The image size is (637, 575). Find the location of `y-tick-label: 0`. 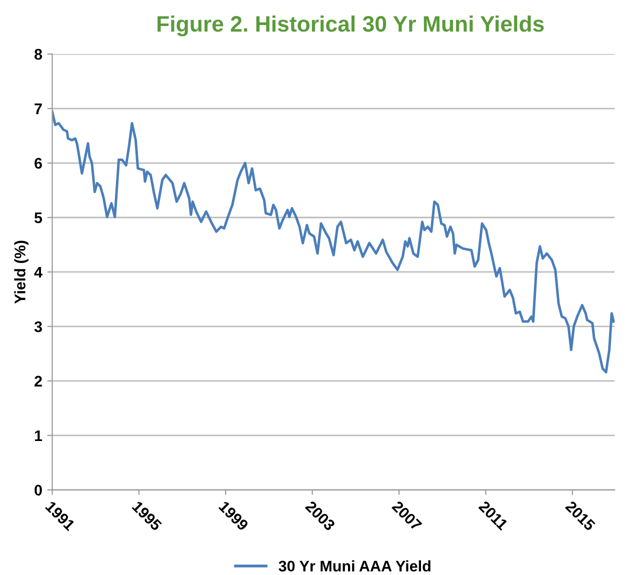

y-tick-label: 0 is located at coordinates (38, 490).